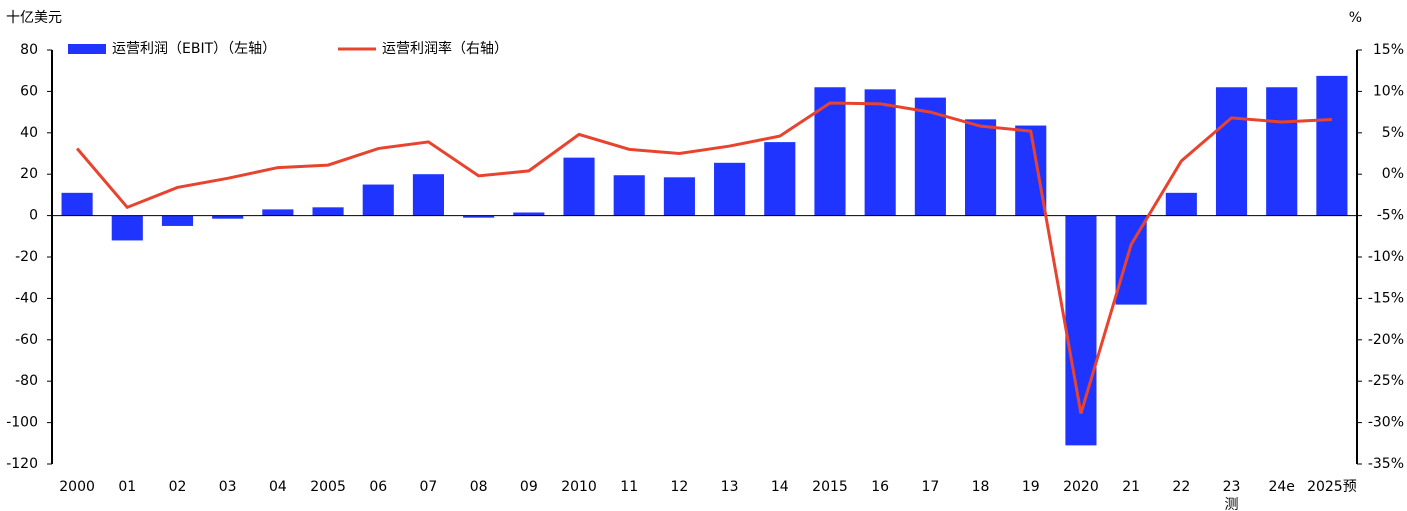 The image size is (1407, 511). What do you see at coordinates (445, 48) in the screenshot?
I see `legend-label: 运营利润率（右轴）` at bounding box center [445, 48].